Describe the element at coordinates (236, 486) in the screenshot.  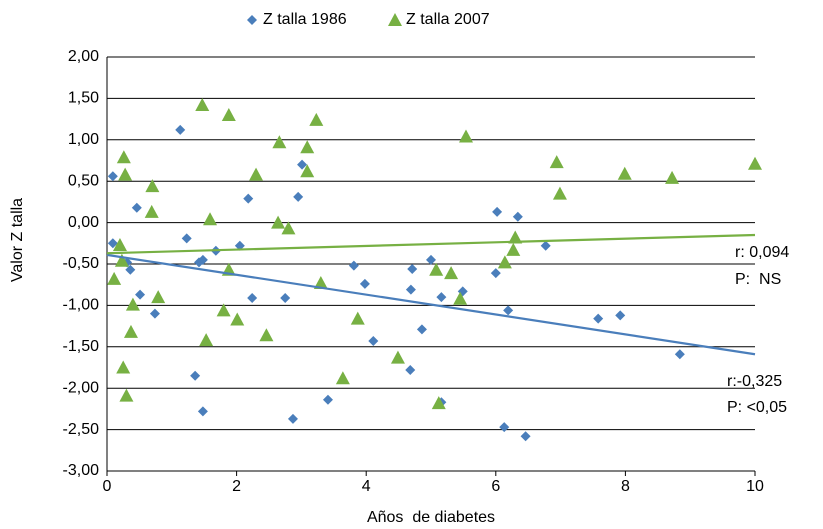
I see `x-tick-label: 2` at that location.